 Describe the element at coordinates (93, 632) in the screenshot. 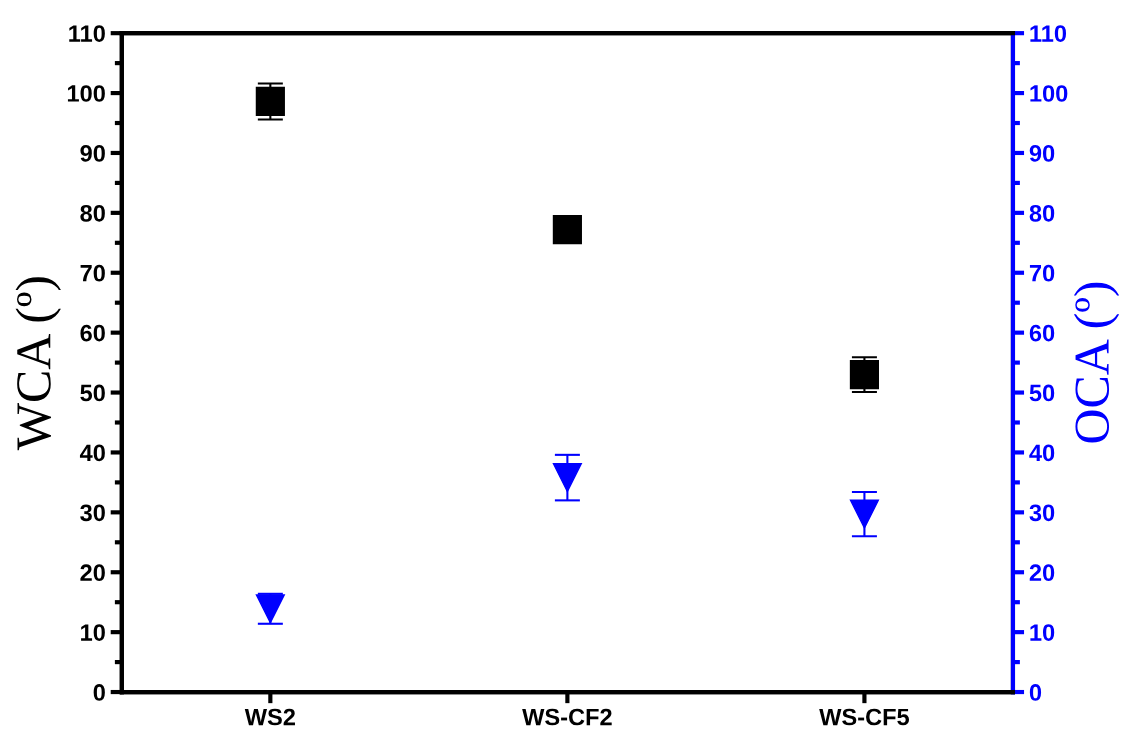

I see `y-tick-label: 10` at that location.